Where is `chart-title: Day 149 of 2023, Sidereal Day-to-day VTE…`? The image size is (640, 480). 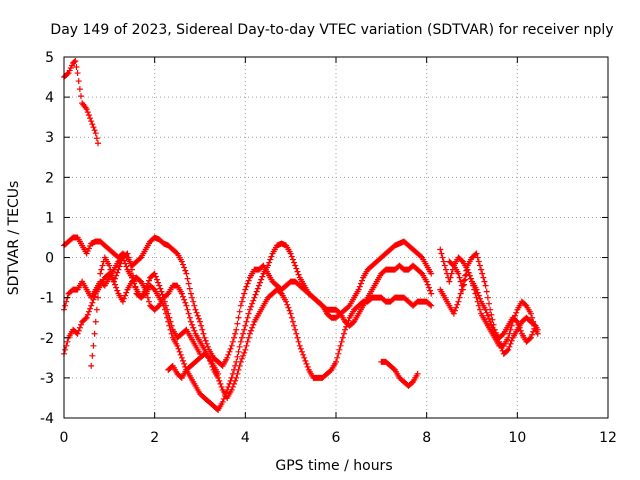 chart-title: Day 149 of 2023, Sidereal Day-to-day VTE… is located at coordinates (331, 30).